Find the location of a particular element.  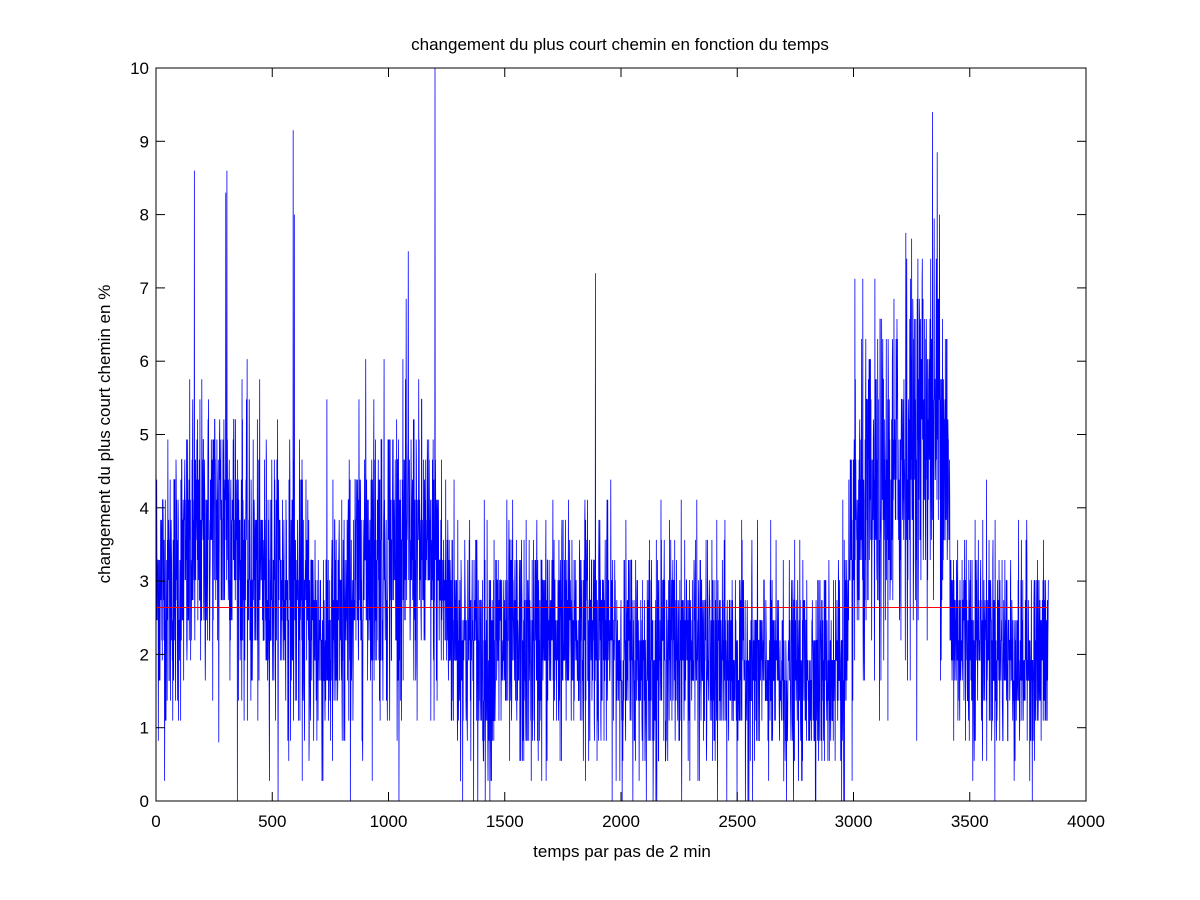

y-tick-label: 1 is located at coordinates (144, 728).